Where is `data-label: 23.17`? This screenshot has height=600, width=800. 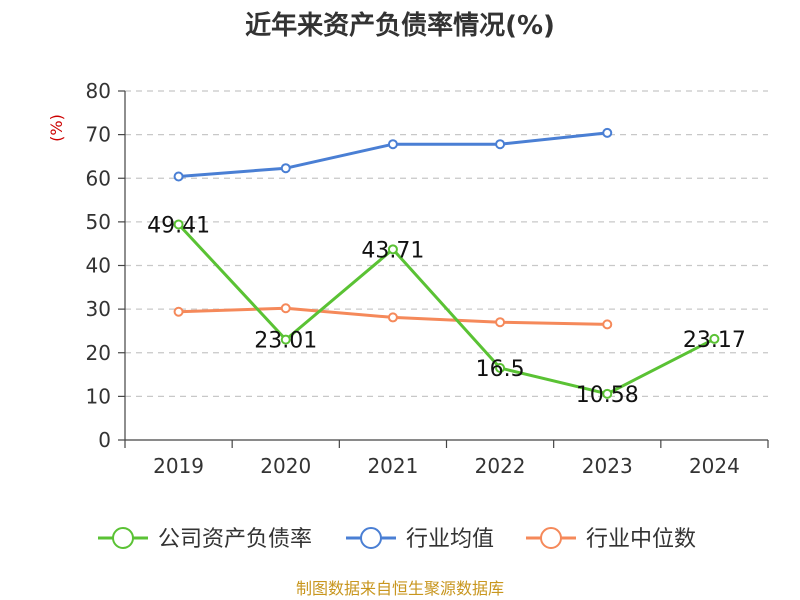
data-label: 23.17 is located at coordinates (714, 340).